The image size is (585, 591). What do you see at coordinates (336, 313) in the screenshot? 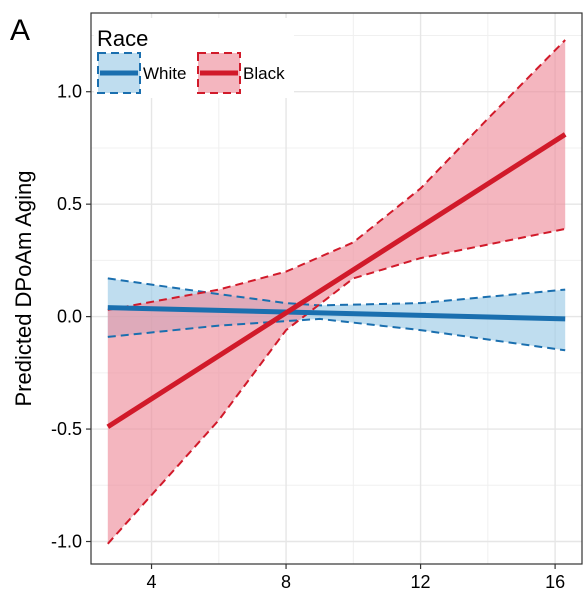
I see `line-white` at bounding box center [336, 313].